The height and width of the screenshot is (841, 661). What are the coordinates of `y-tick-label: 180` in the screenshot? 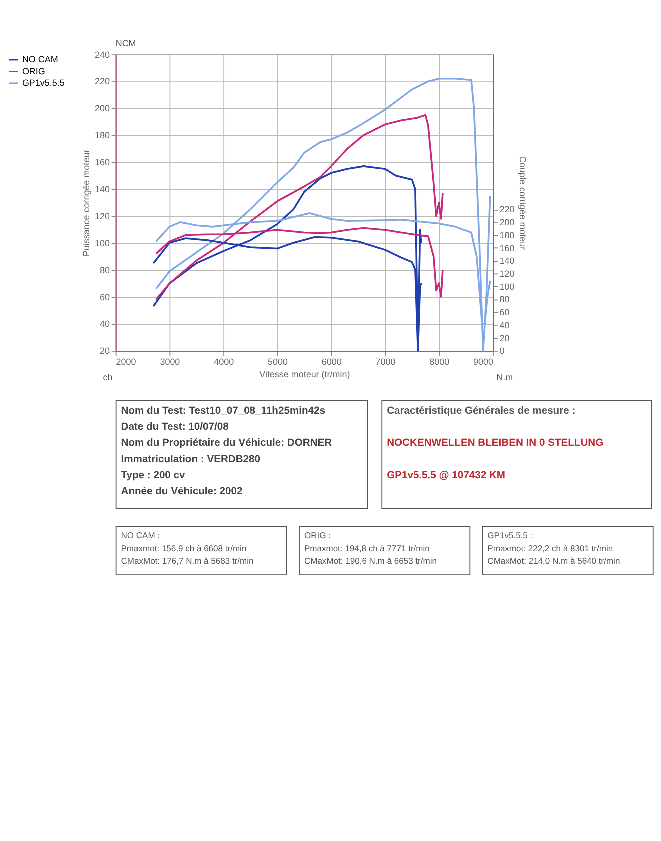 It's located at (102, 135).